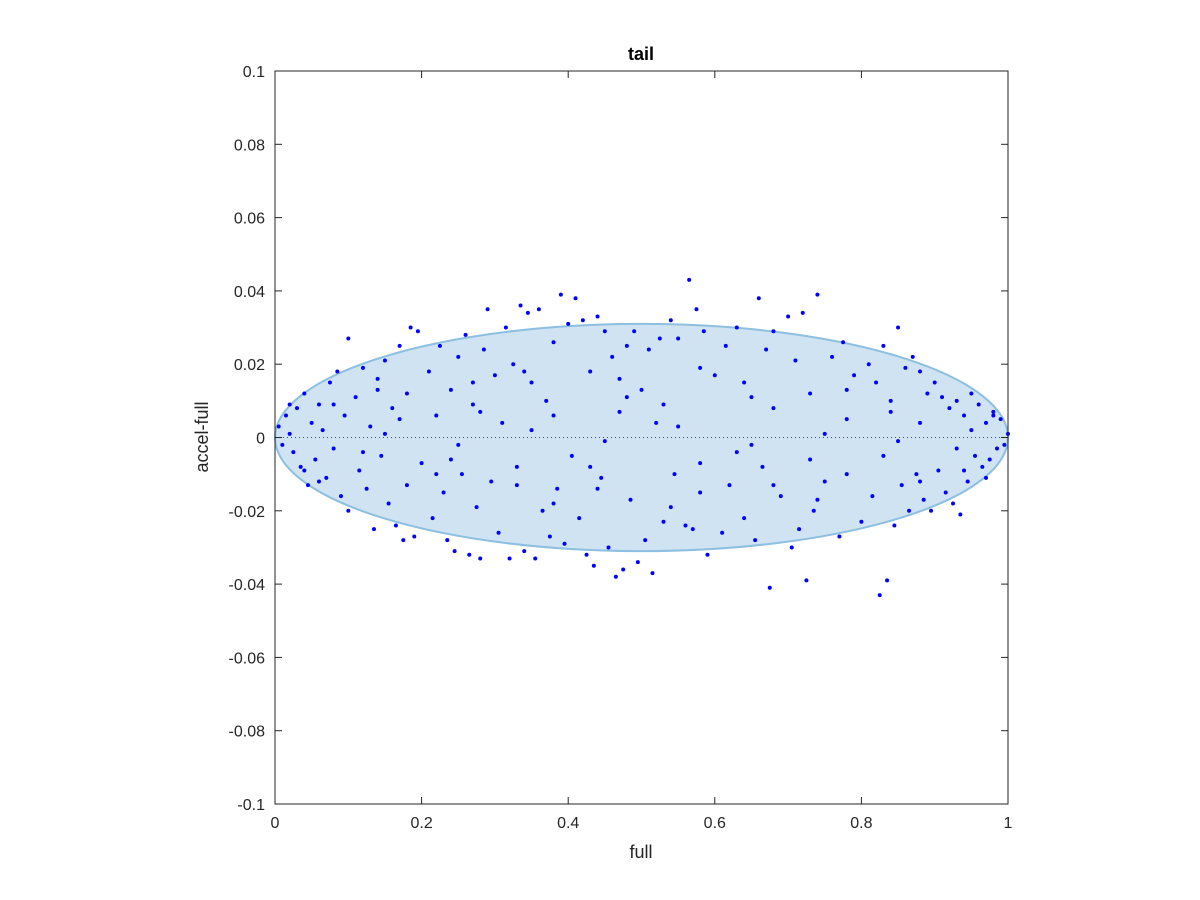 The image size is (1200, 900). I want to click on y-tick-label: 0.06, so click(249, 219).